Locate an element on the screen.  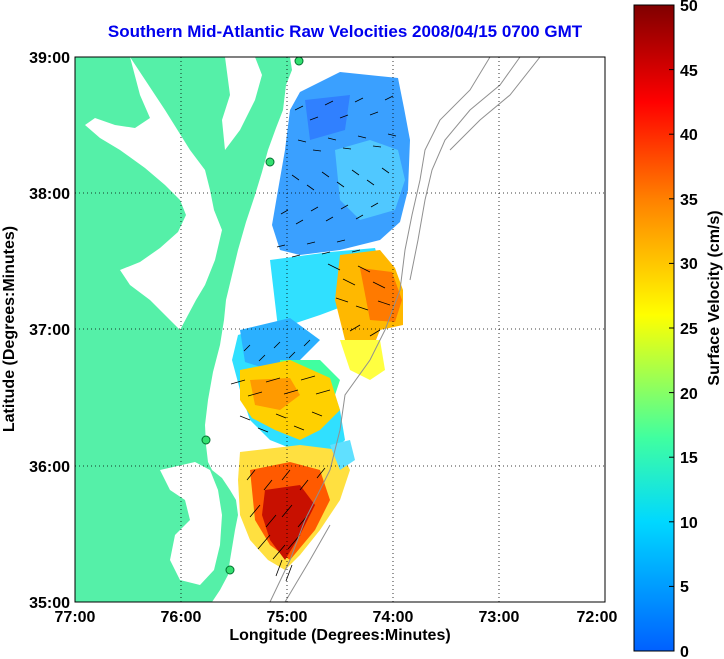
station-markers is located at coordinates (252, 316).